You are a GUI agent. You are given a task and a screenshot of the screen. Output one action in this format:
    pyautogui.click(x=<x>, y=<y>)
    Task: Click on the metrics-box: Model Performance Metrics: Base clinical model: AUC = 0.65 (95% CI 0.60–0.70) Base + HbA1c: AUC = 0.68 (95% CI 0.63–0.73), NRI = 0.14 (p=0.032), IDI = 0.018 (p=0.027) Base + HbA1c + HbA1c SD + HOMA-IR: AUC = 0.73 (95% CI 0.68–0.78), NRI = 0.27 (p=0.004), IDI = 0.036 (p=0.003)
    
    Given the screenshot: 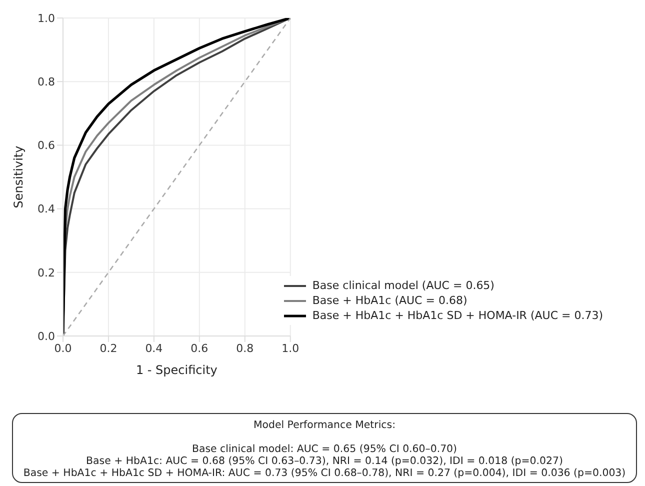 What is the action you would take?
    pyautogui.click(x=324, y=448)
    